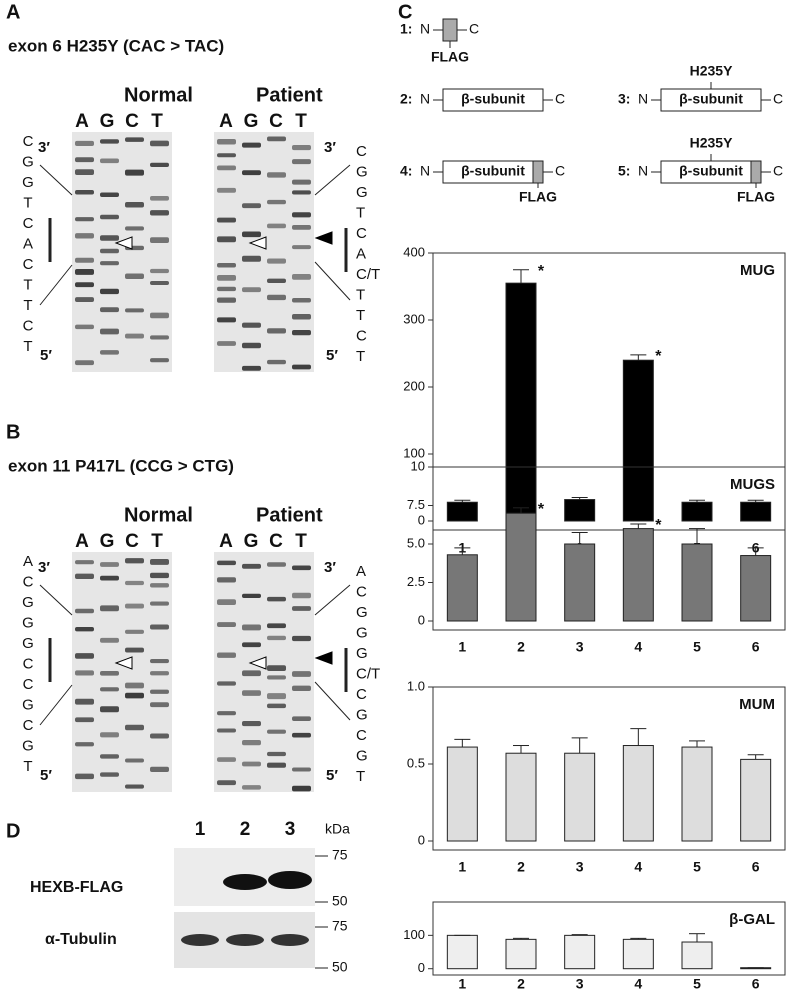  I want to click on marker-label: 75, so click(340, 855).